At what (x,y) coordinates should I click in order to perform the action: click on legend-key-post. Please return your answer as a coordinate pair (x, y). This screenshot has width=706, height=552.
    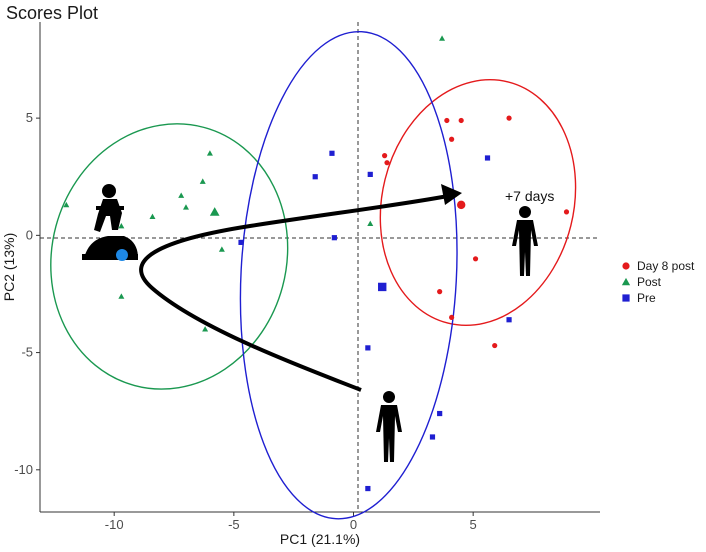
    Looking at the image, I should click on (626, 281).